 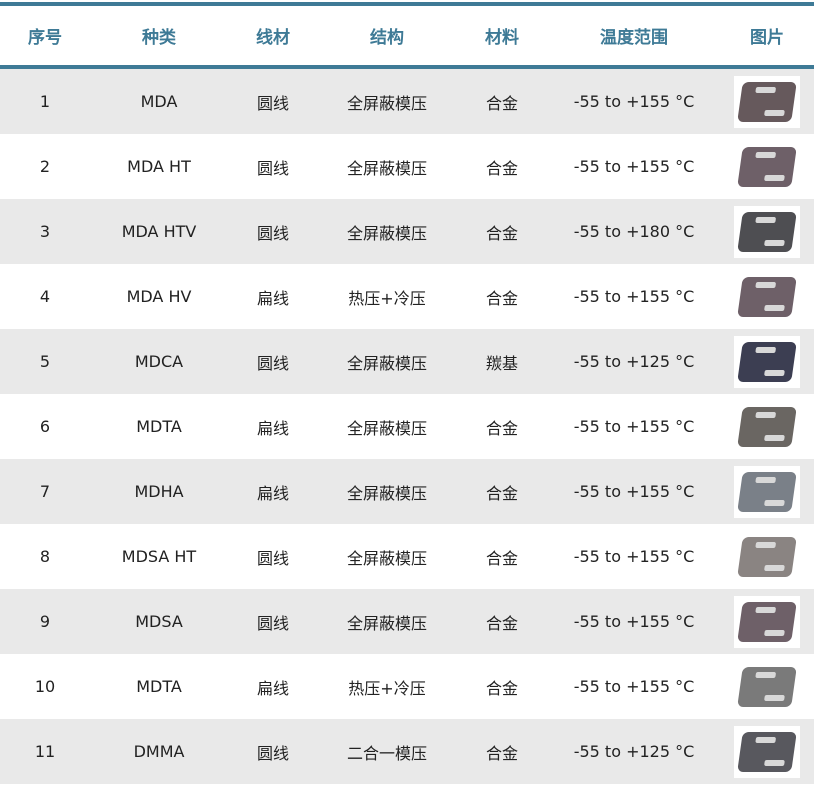 What do you see at coordinates (159, 100) in the screenshot?
I see `cell-type: MDA` at bounding box center [159, 100].